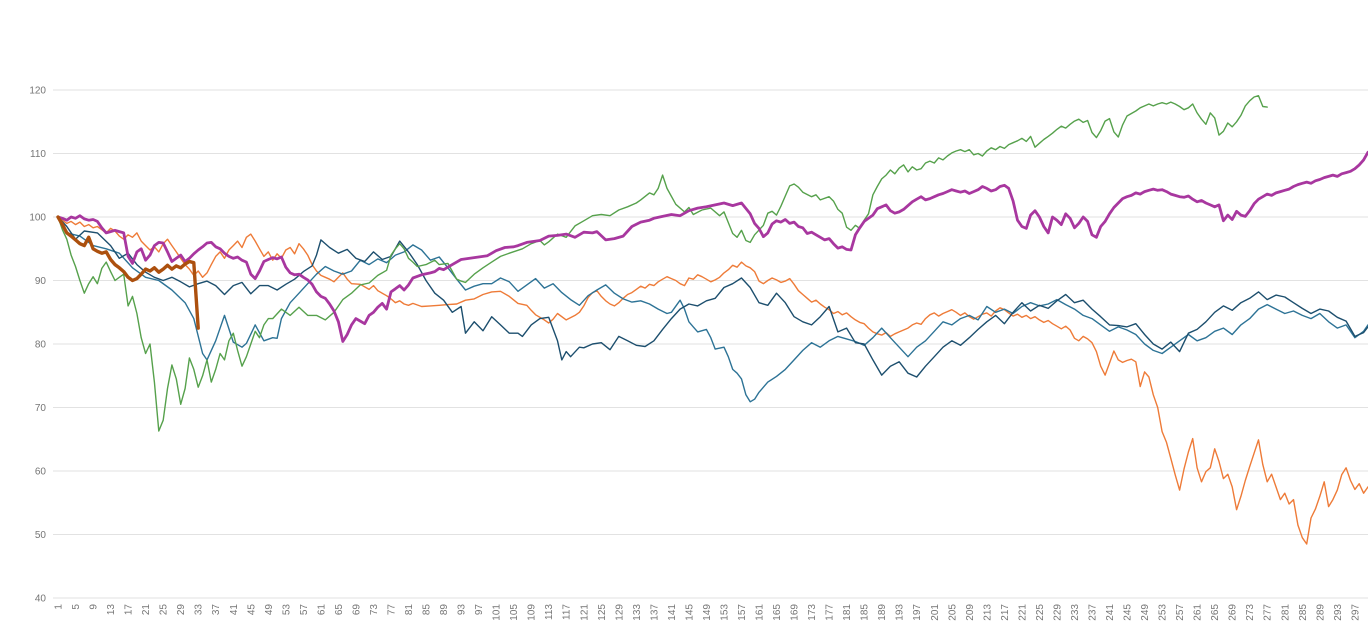 This screenshot has height=641, width=1368. I want to click on x-axis-tick-label: 173, so click(812, 612).